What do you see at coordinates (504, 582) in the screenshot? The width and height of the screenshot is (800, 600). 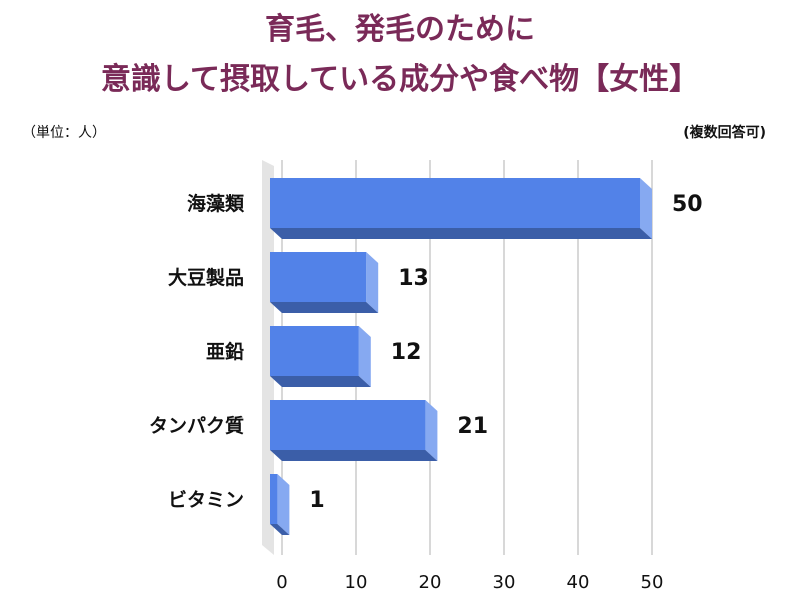 I see `x-tick-label-3: 30` at bounding box center [504, 582].